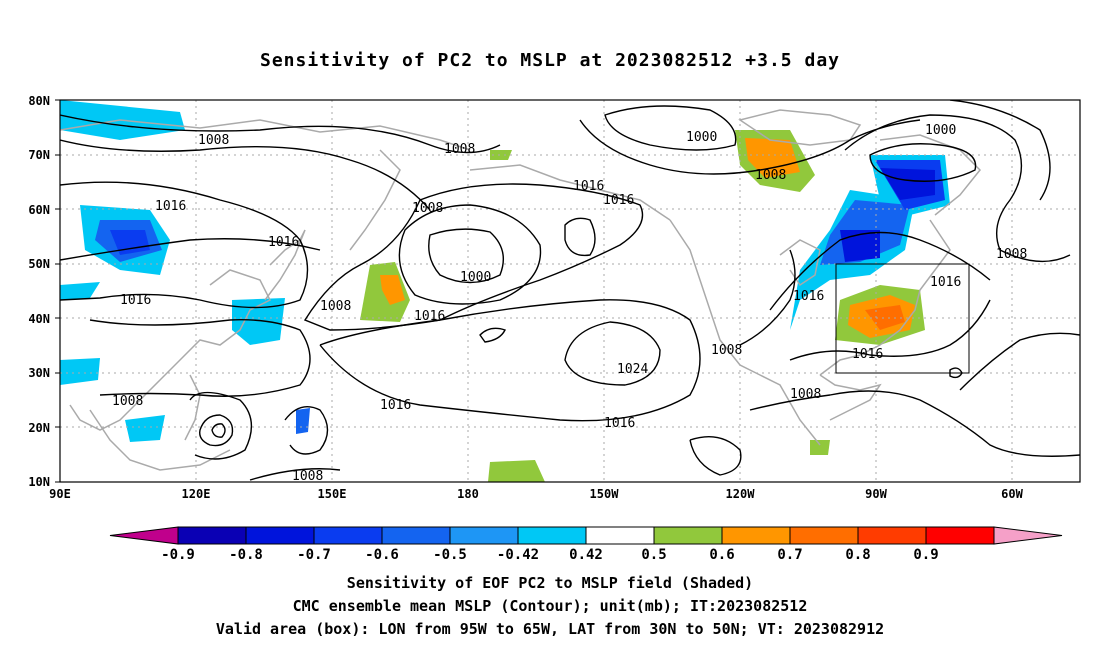 The width and height of the screenshot is (1100, 650). What do you see at coordinates (39, 428) in the screenshot?
I see `lat-tick-label: 20N` at bounding box center [39, 428].